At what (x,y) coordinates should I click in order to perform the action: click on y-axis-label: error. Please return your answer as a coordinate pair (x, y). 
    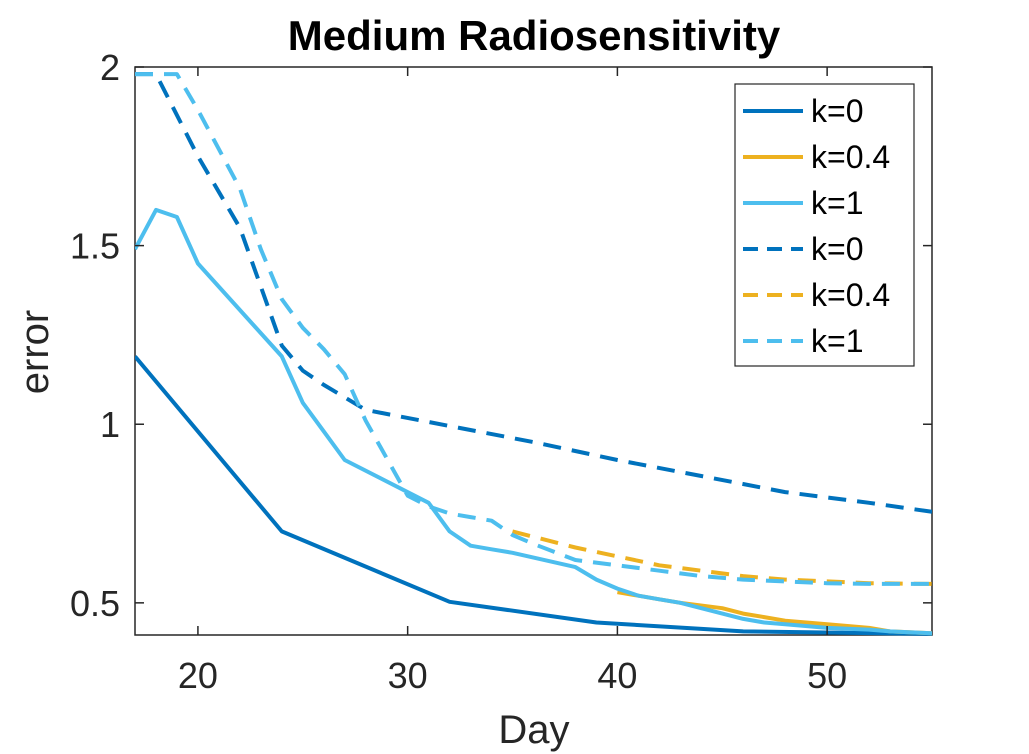
    Looking at the image, I should click on (35, 352).